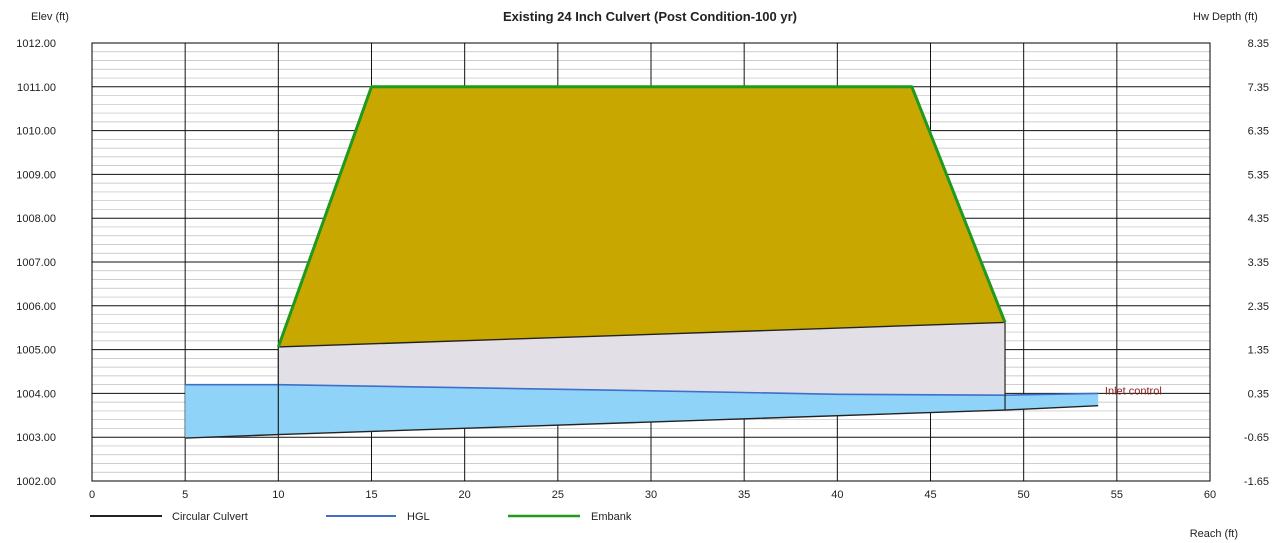  Describe the element at coordinates (1256, 438) in the screenshot. I see `y-right-tick-label: -0.65` at that location.